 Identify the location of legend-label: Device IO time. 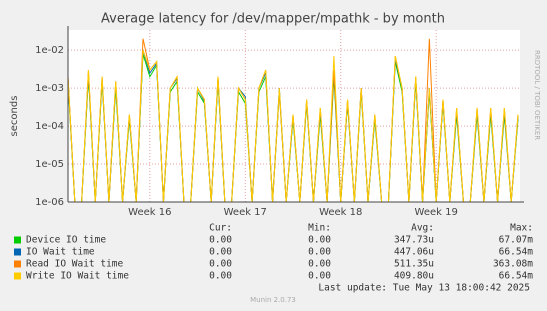
(66, 240).